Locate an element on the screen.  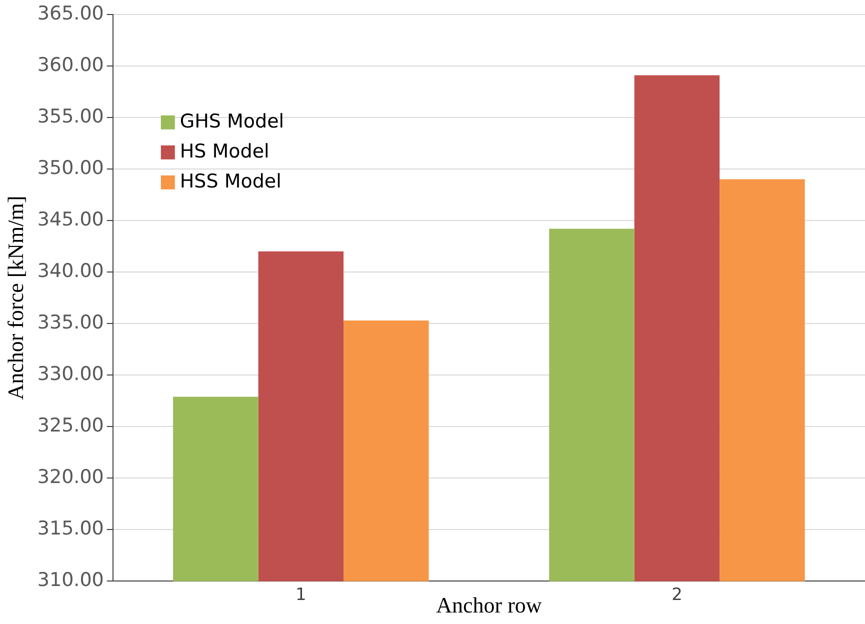
y-tick-label: 365.00 is located at coordinates (70, 13).